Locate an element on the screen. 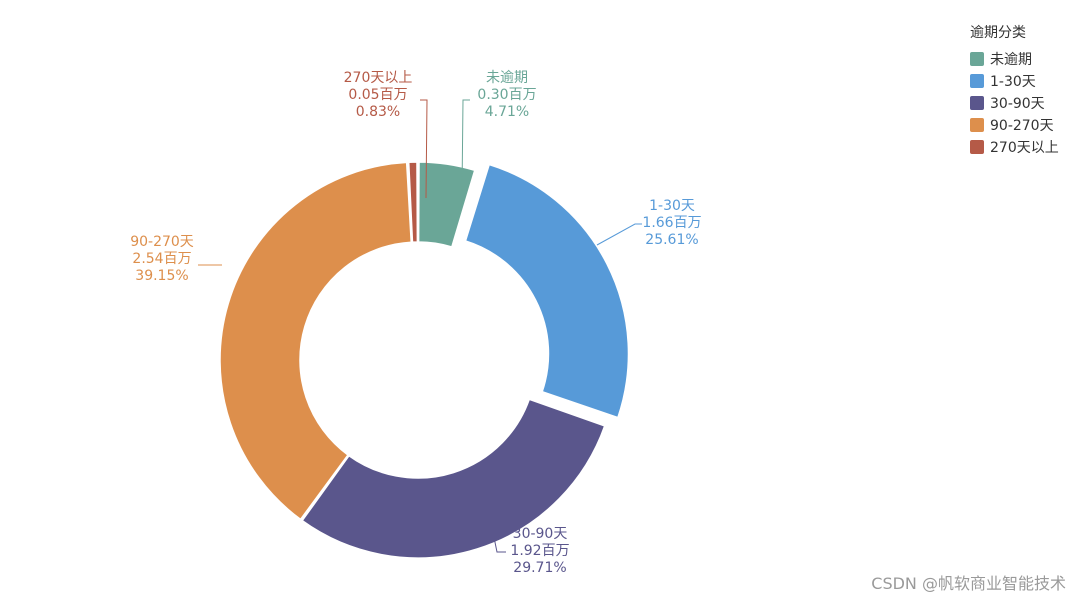 This screenshot has width=1080, height=600. slice-label-name-2: 30-90天 is located at coordinates (540, 534).